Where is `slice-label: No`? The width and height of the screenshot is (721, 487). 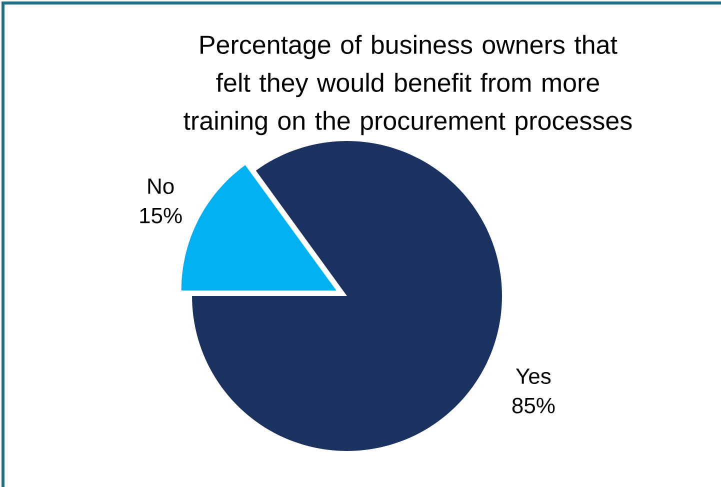
slice-label: No is located at coordinates (161, 186).